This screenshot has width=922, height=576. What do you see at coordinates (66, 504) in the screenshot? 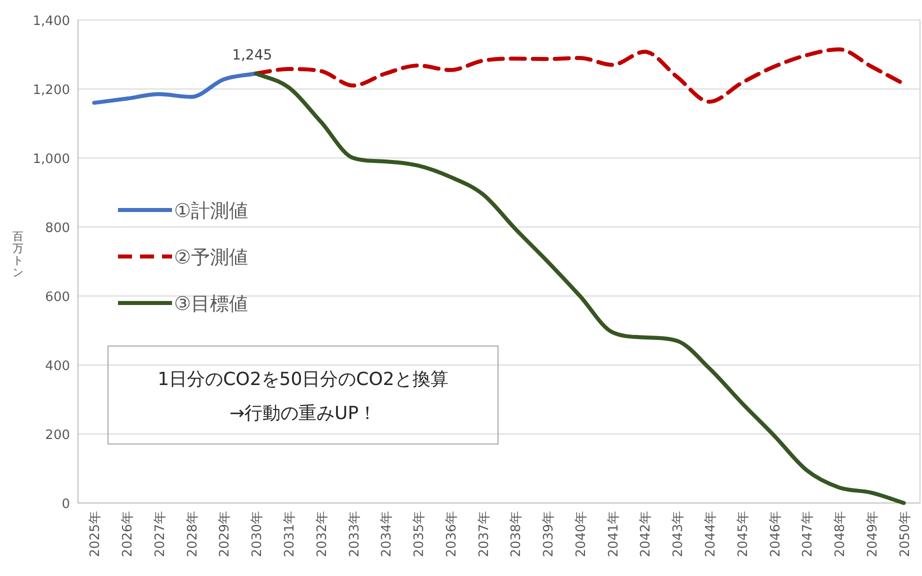
I see `y-tick-label: 0` at bounding box center [66, 504].